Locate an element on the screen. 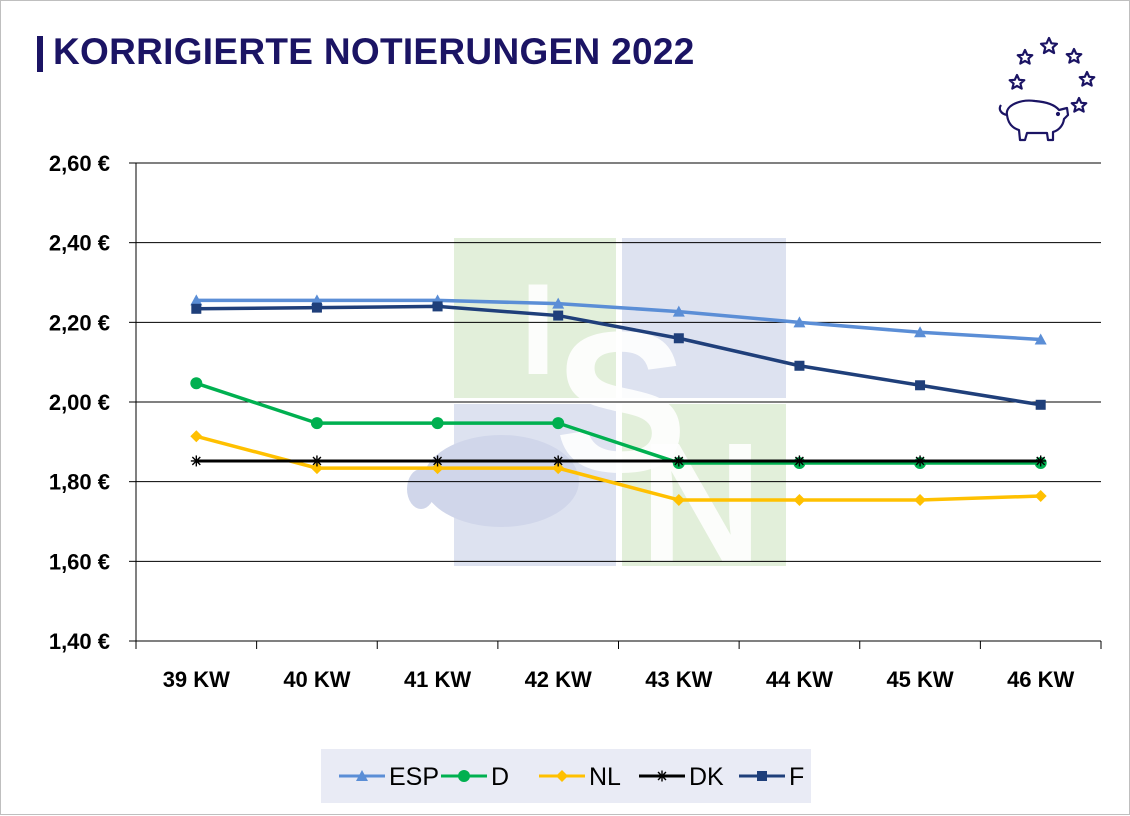 The width and height of the screenshot is (1130, 816). x-tick-label: 42 KW is located at coordinates (558, 679).